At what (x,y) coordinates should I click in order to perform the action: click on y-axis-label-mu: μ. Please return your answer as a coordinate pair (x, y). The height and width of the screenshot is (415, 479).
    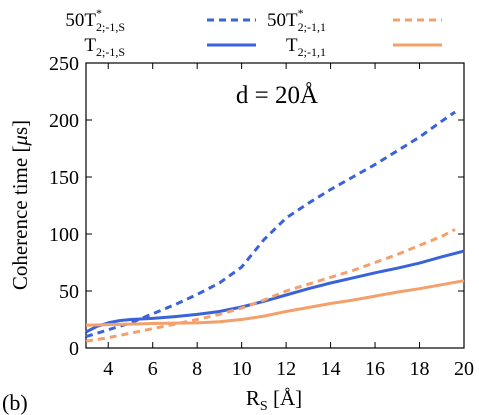
    Looking at the image, I should click on (20, 141).